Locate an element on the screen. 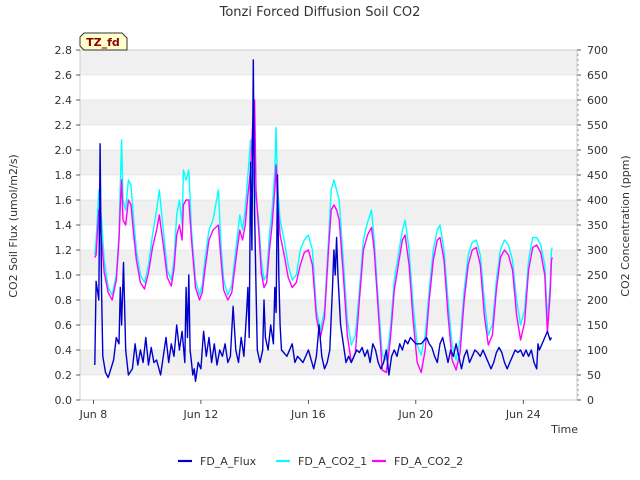 This screenshot has height=480, width=640. right-tick-label: 600 is located at coordinates (597, 100).